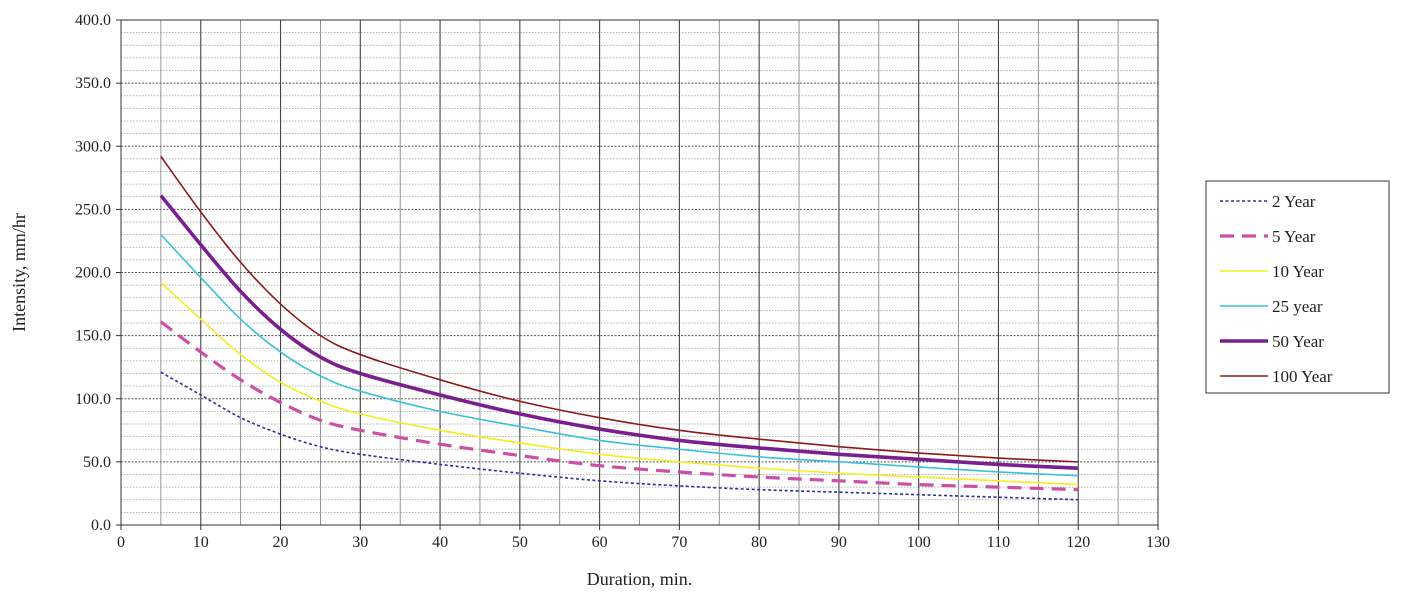 The width and height of the screenshot is (1409, 595). Describe the element at coordinates (1294, 236) in the screenshot. I see `legend-label-1: 5 Year` at that location.